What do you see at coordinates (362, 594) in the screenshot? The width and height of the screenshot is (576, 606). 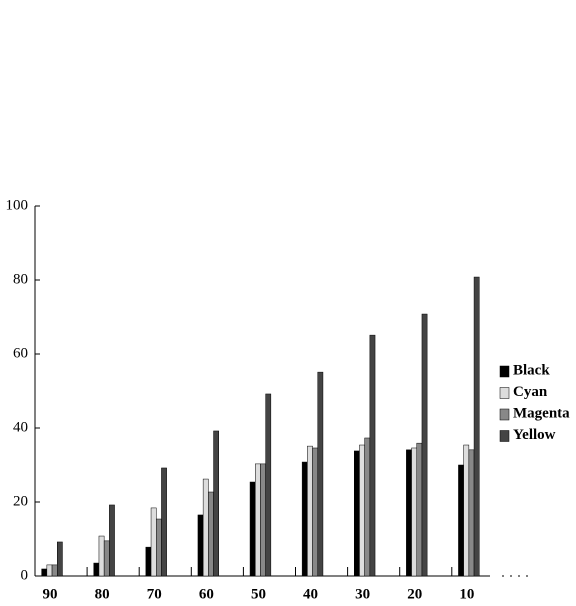 I see `x-tick-label: 30` at bounding box center [362, 594].